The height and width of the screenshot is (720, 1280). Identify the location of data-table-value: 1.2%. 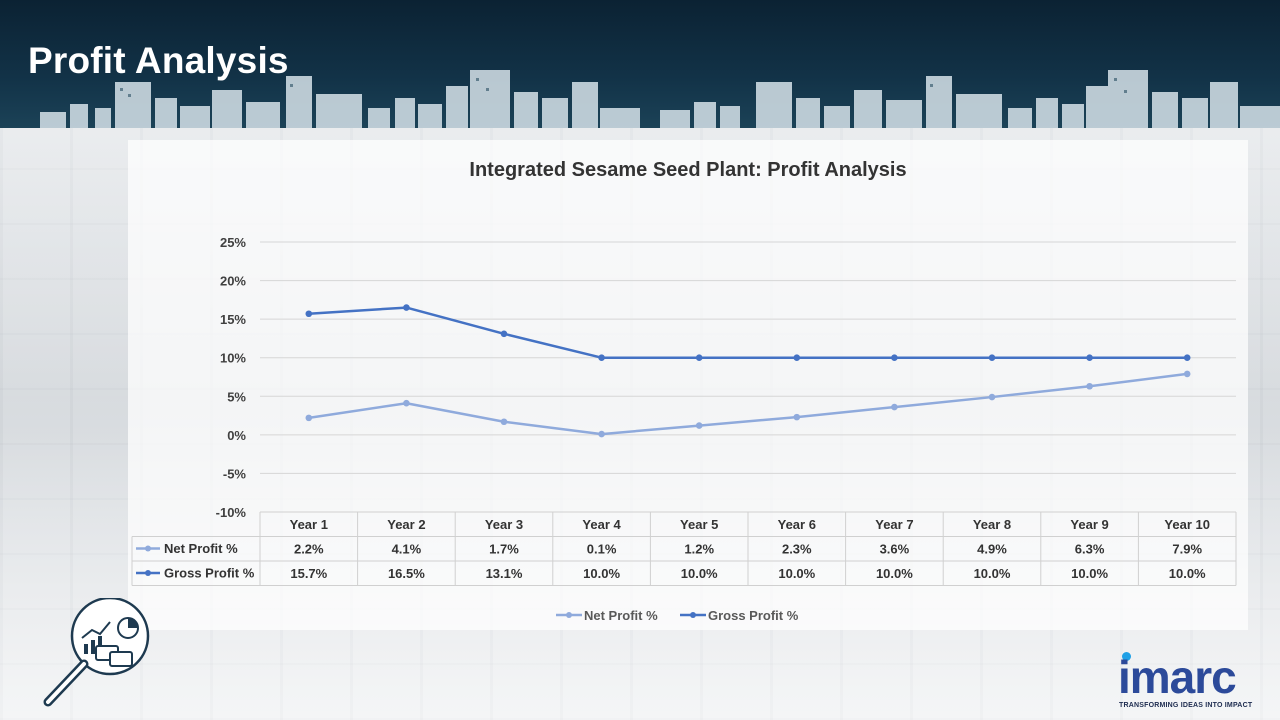
(699, 549).